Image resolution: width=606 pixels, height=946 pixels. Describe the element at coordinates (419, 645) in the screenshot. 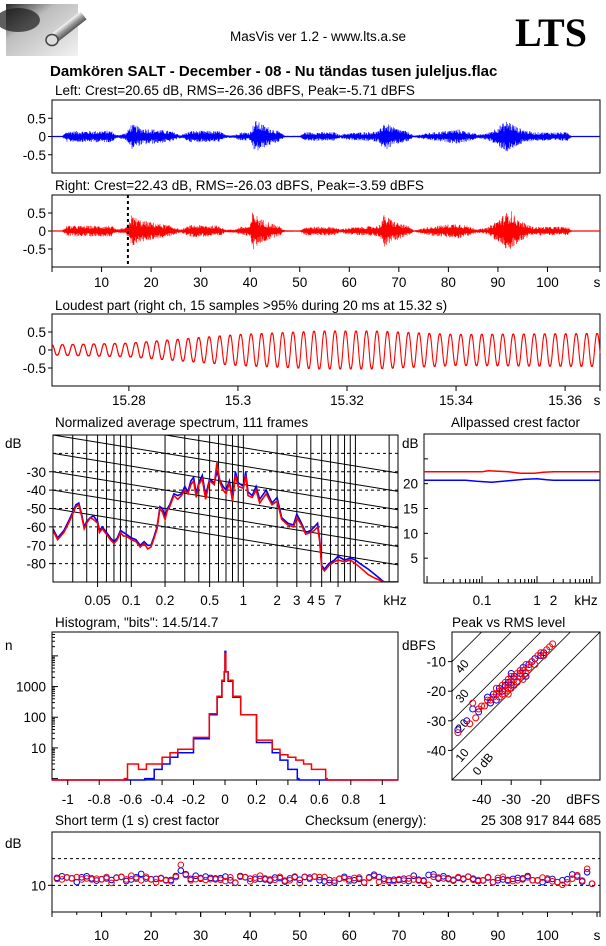

I see `peak-vs-rms-ylabel: dBFS` at that location.